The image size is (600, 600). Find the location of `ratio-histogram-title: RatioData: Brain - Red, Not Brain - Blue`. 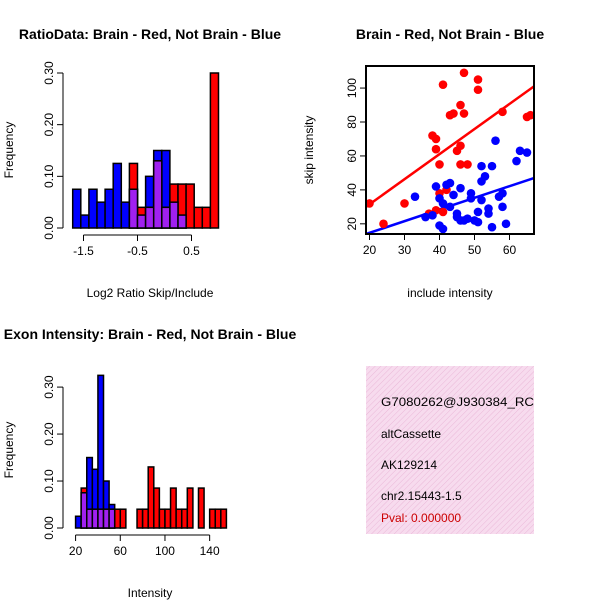

ratio-histogram-title: RatioData: Brain - Red, Not Brain - Blue is located at coordinates (150, 34).